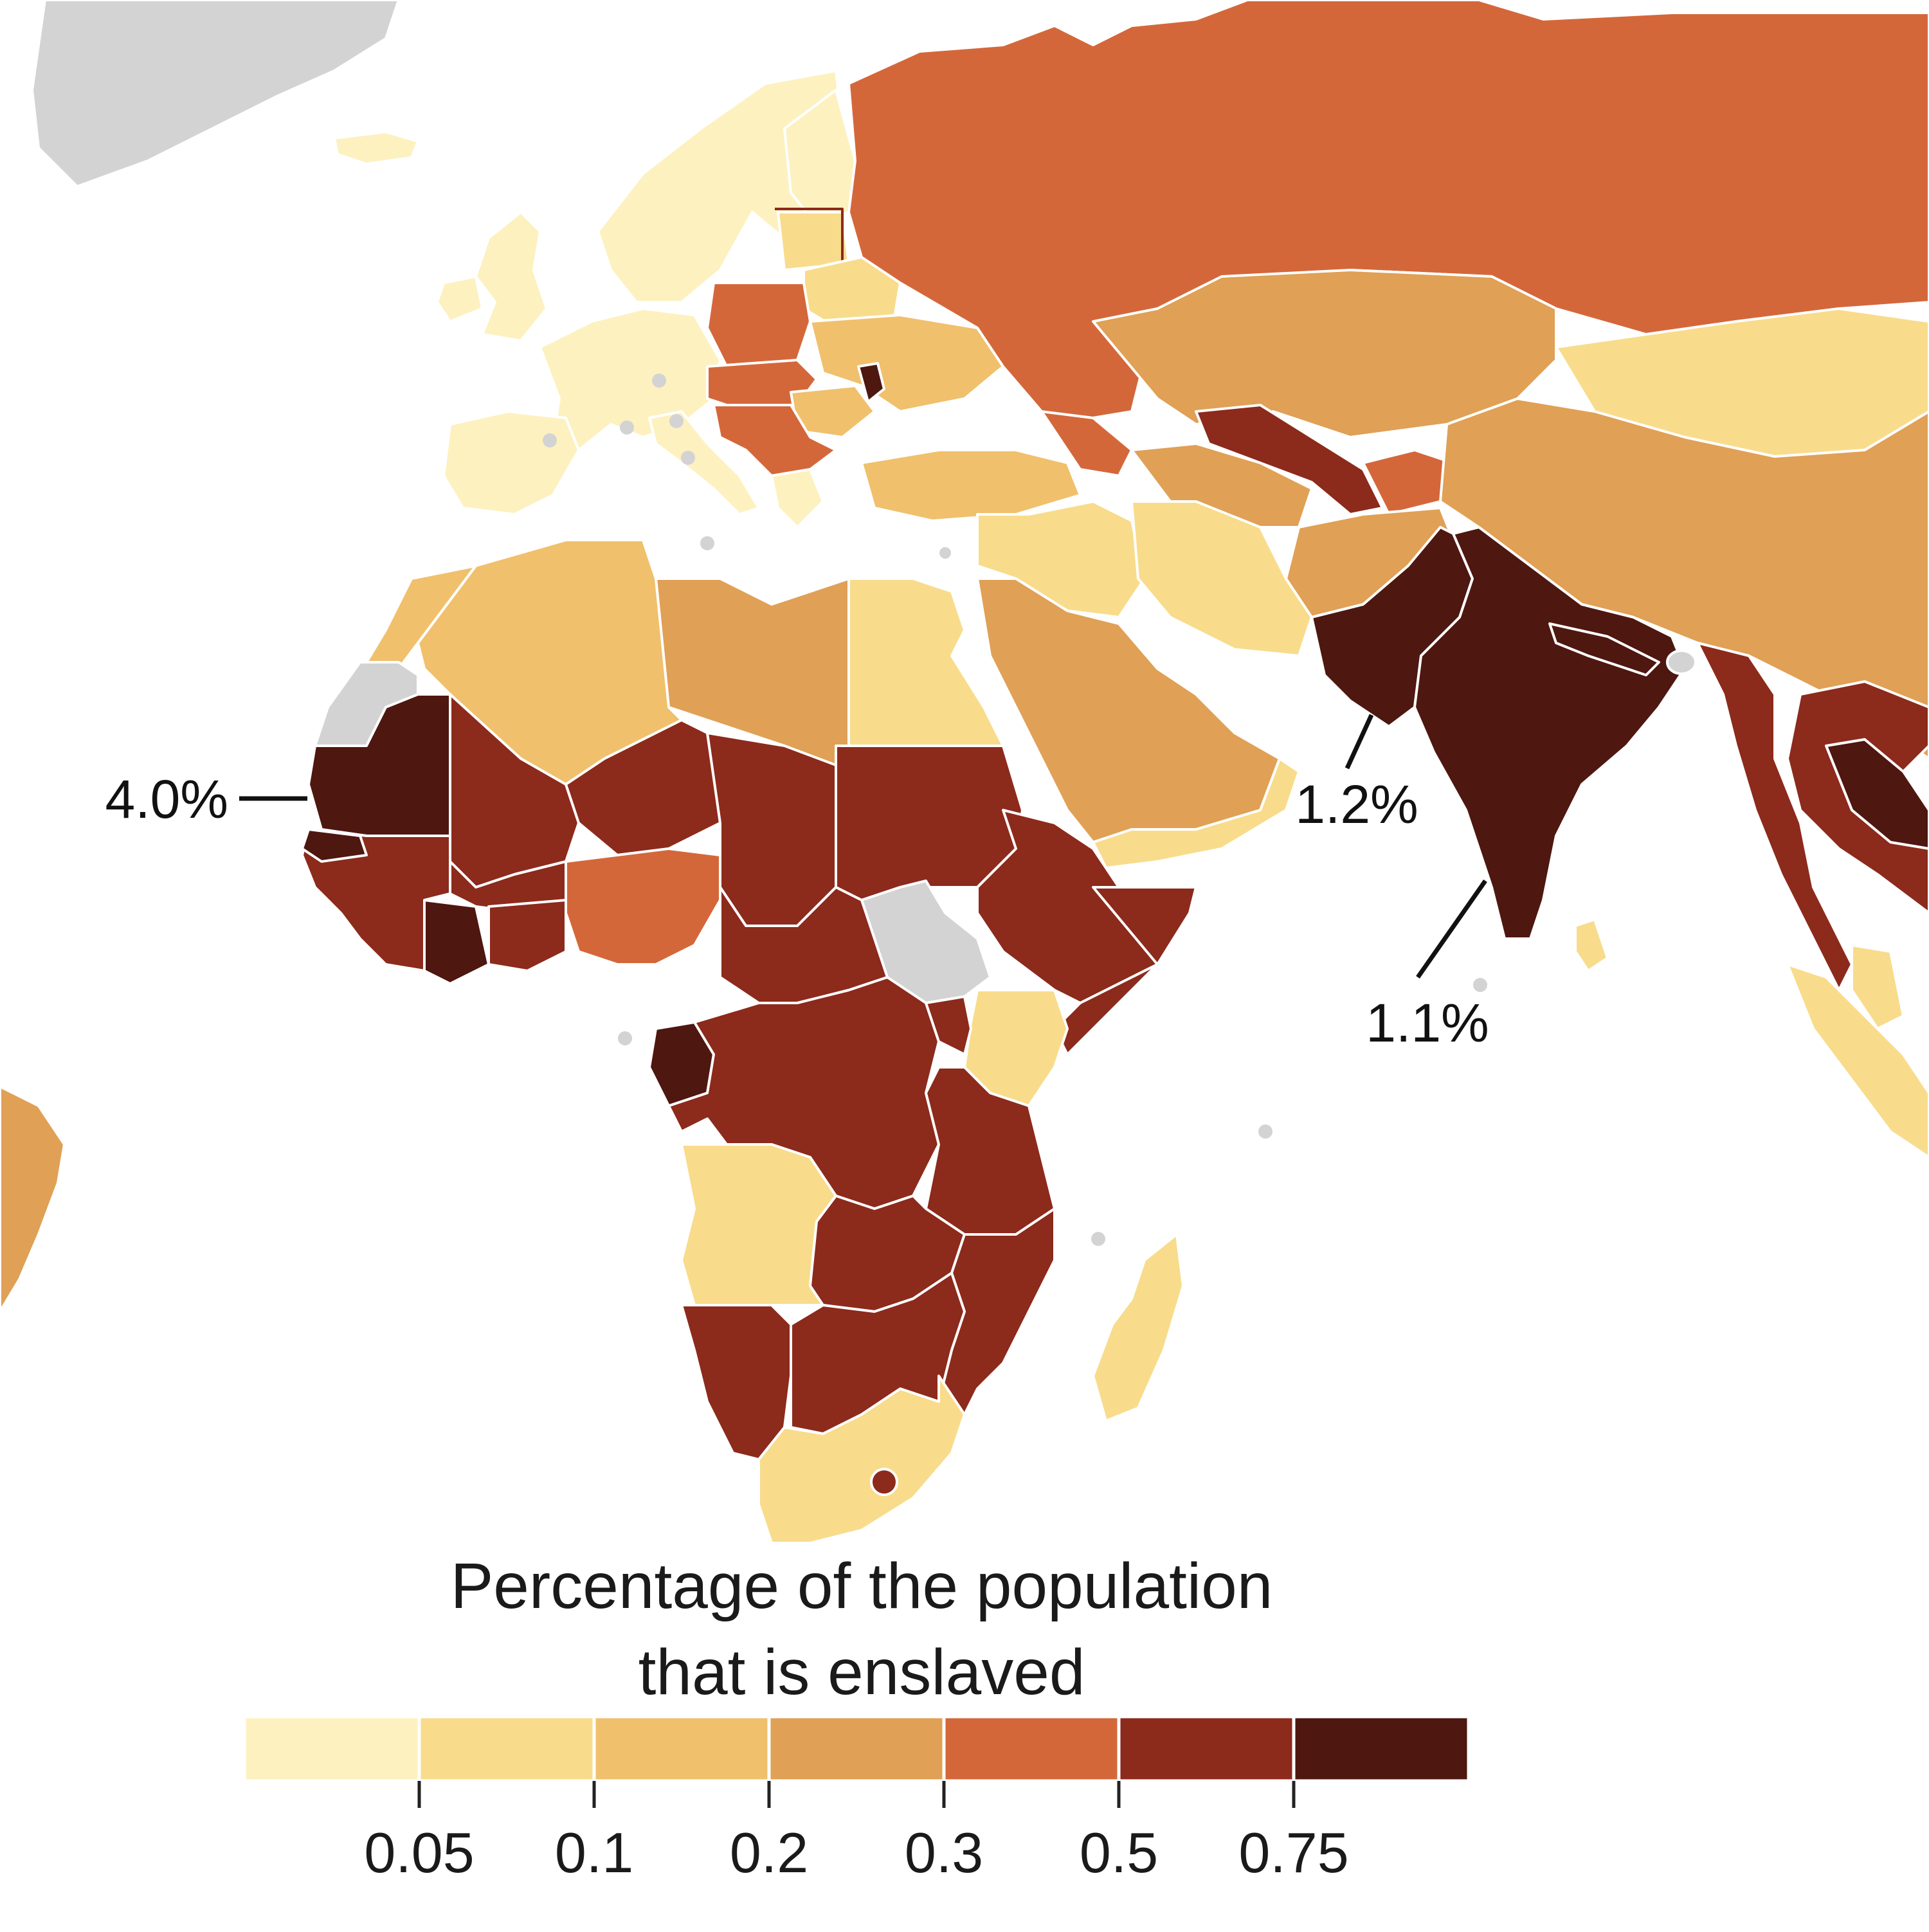 Image resolution: width=1929 pixels, height=1932 pixels. I want to click on kaliningrad, so click(809, 240).